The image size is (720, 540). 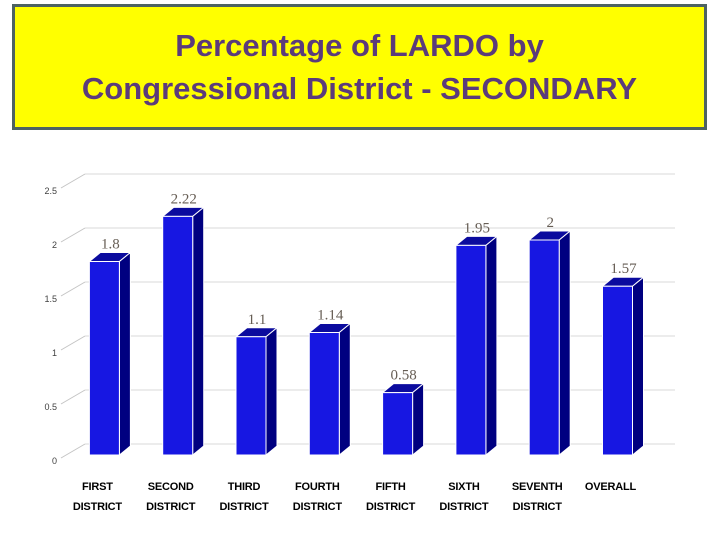 What do you see at coordinates (330, 315) in the screenshot?
I see `bar-data-label: 1.14` at bounding box center [330, 315].